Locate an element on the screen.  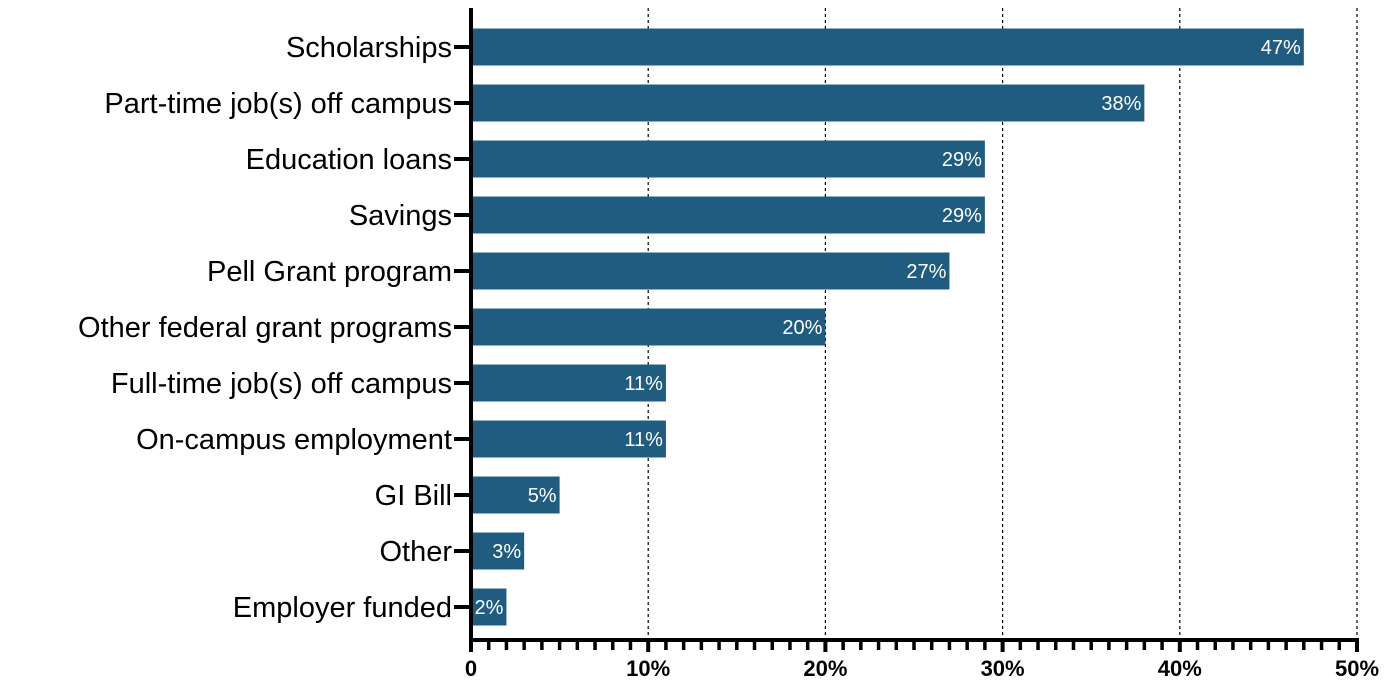
value-label-7: 11% is located at coordinates (643, 440).